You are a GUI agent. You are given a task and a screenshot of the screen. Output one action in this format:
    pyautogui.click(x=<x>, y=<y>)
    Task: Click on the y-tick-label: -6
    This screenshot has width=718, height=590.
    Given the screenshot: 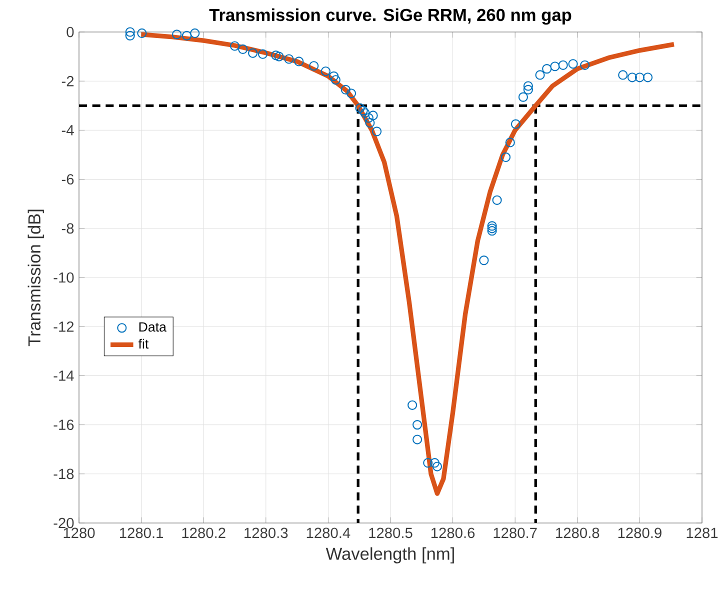 What is the action you would take?
    pyautogui.click(x=68, y=179)
    